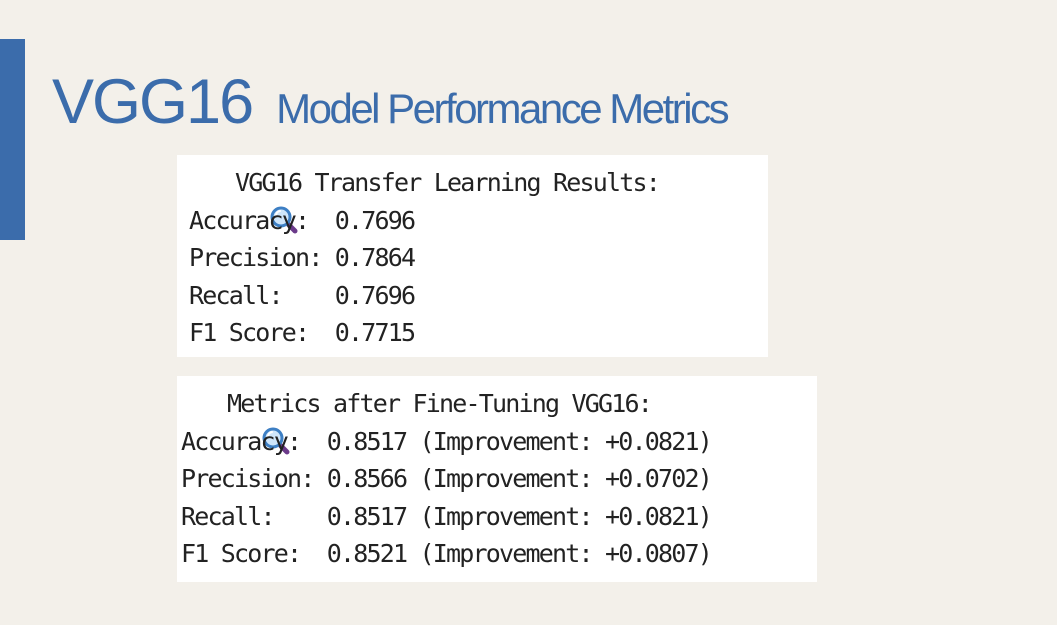 The image size is (1057, 625). What do you see at coordinates (447, 553) in the screenshot?
I see `metric-line-f1-score: F1 Score: 0.8521 (Improvement: +0.0807)` at bounding box center [447, 553].